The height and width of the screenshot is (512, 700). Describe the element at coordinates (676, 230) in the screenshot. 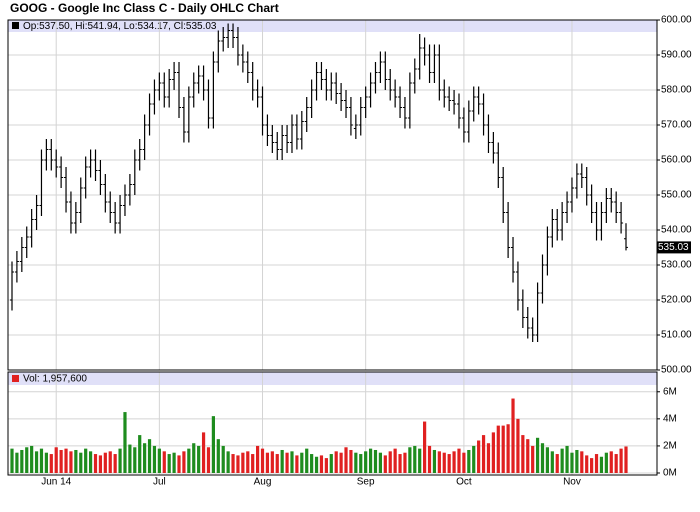

I see `y-tick-label: 540.00` at that location.